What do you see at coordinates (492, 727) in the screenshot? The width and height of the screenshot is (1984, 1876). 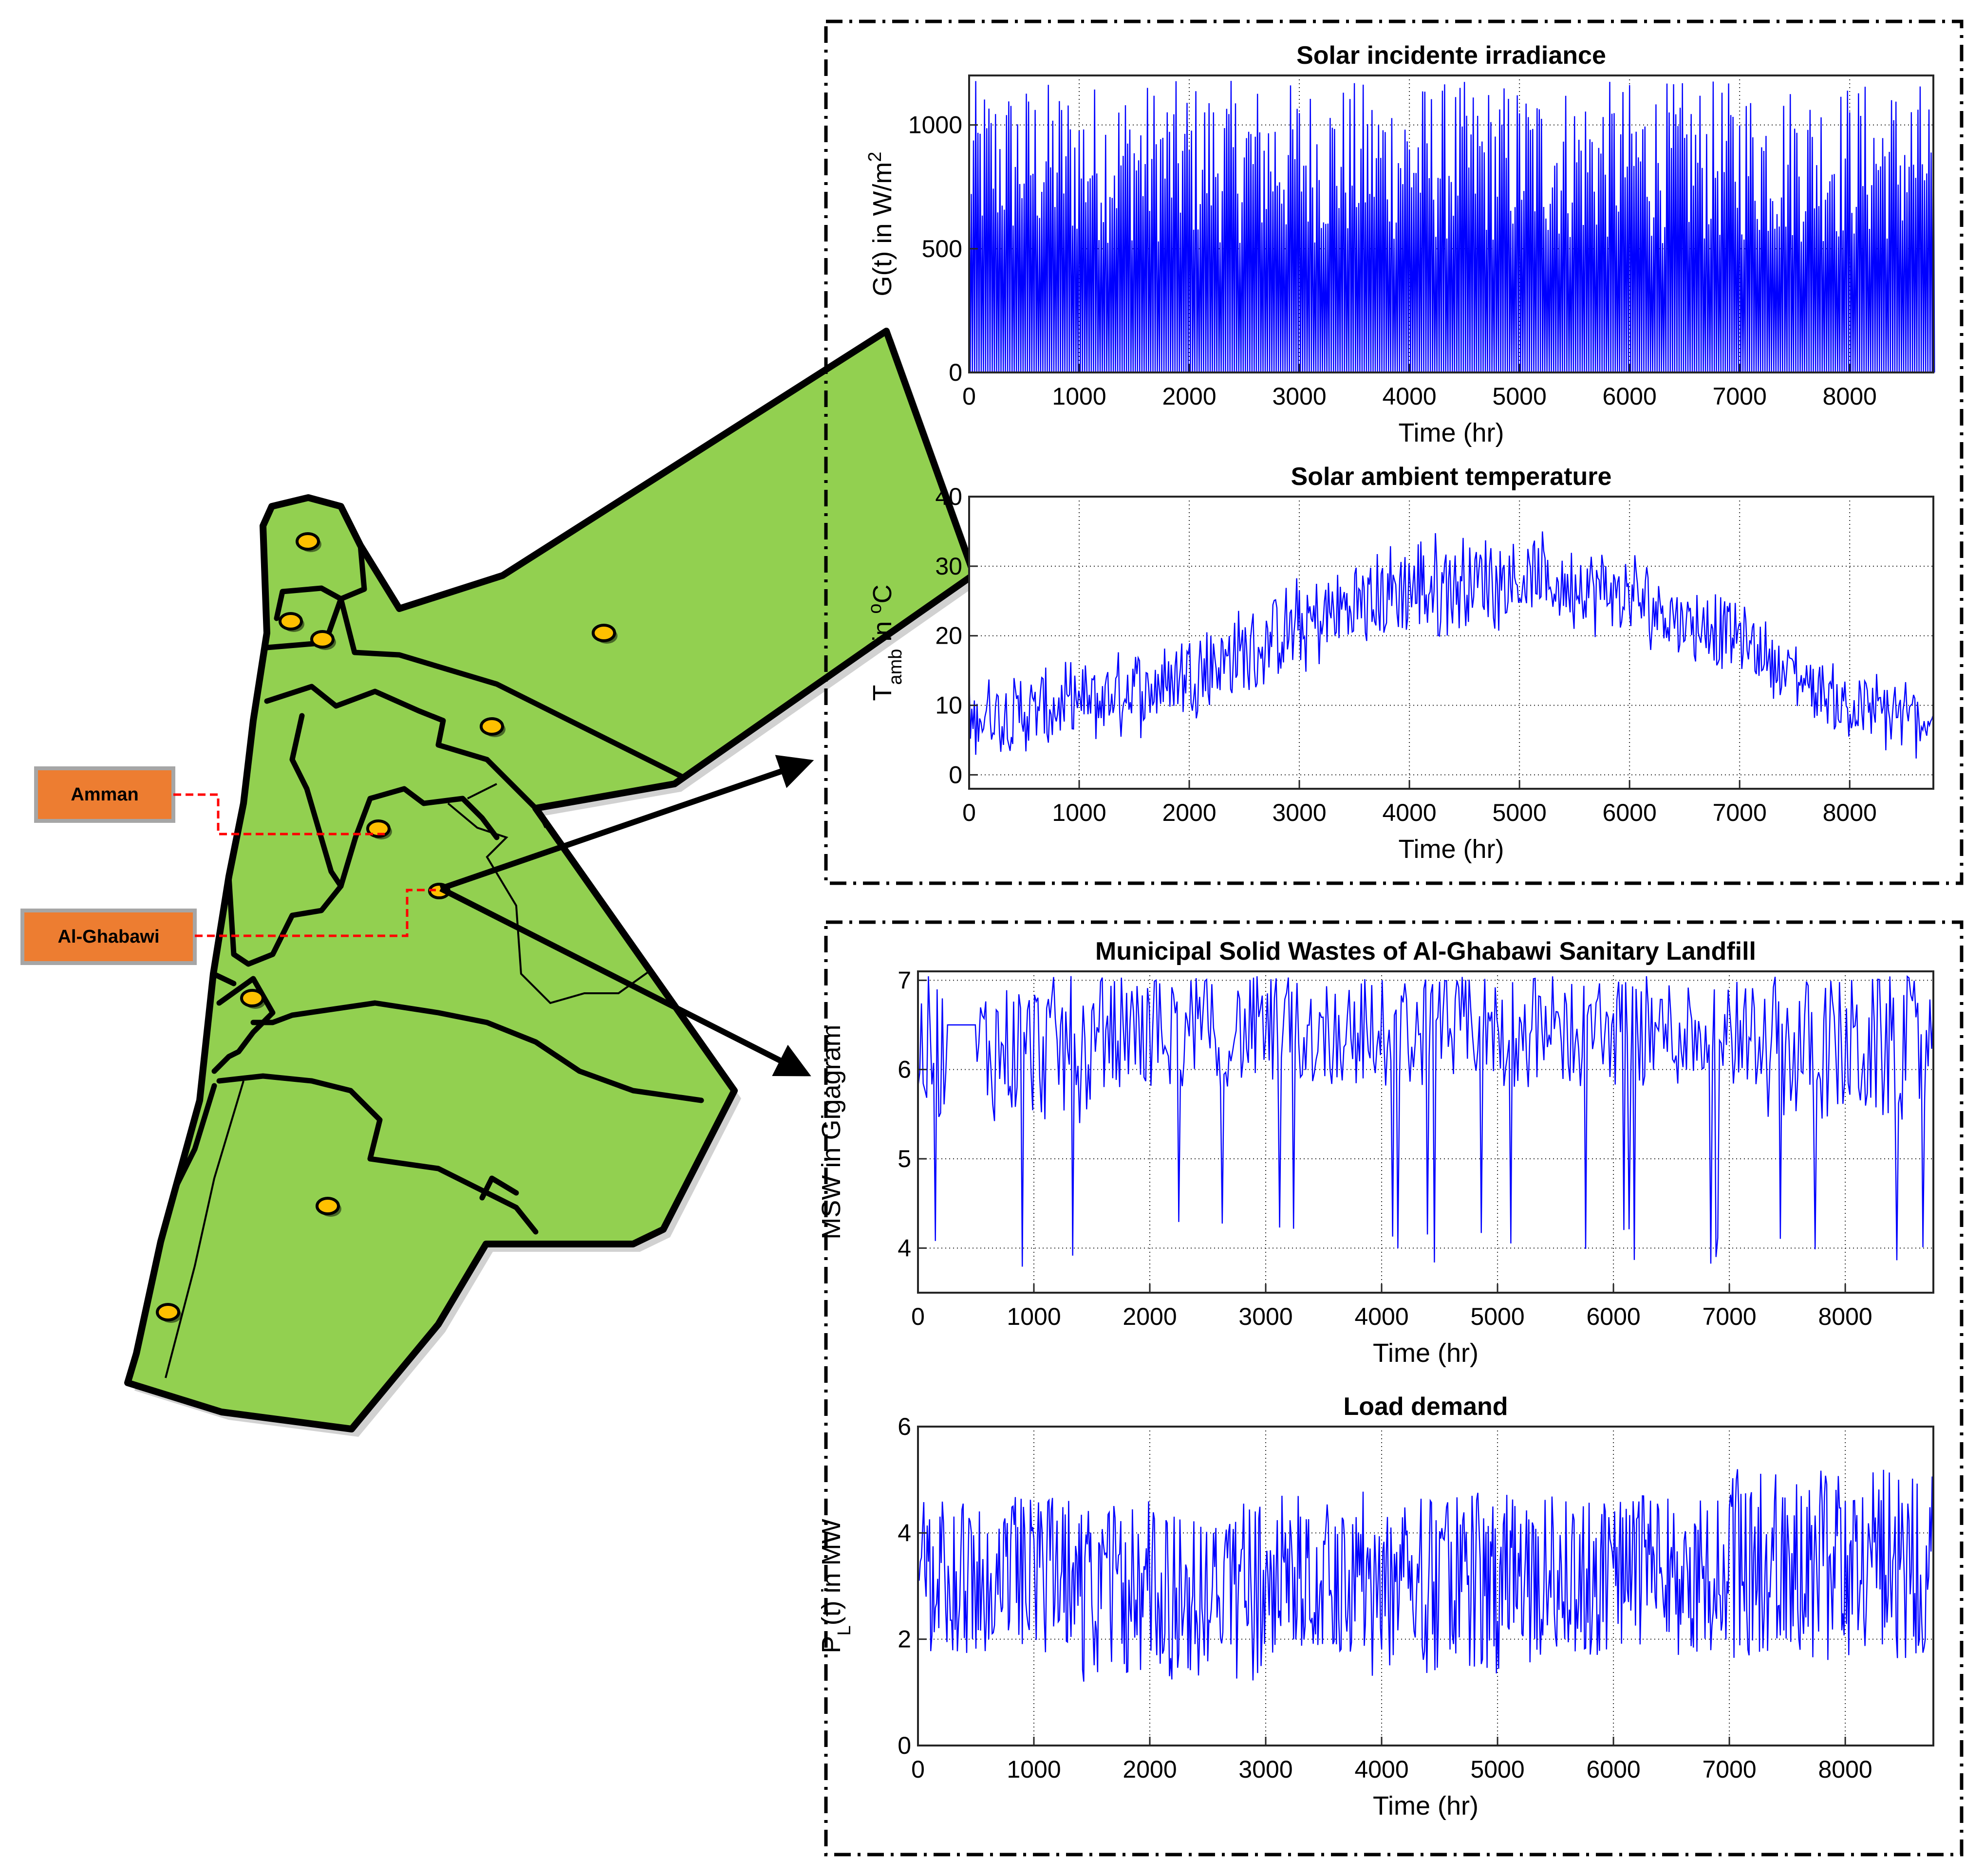 I see `marker-zarqa` at bounding box center [492, 727].